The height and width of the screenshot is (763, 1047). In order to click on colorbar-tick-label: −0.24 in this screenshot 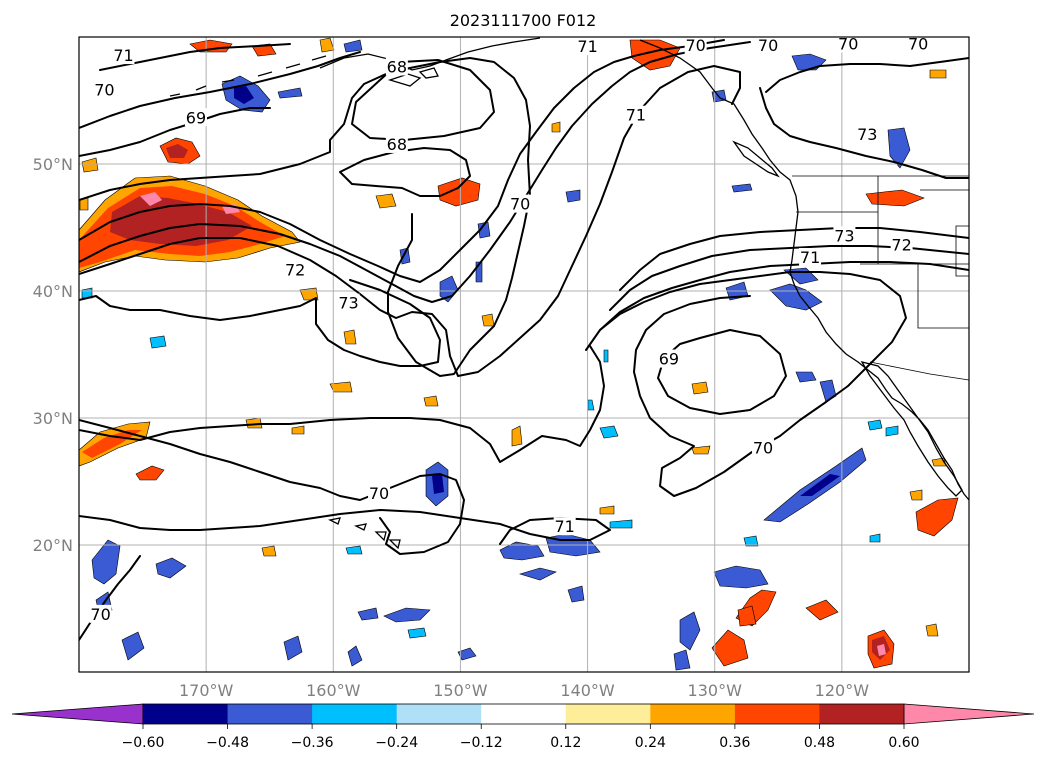, I will do `click(396, 743)`.